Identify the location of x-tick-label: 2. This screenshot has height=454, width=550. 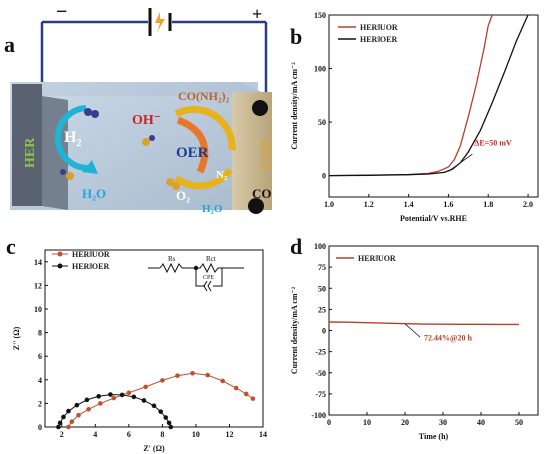
(62, 434).